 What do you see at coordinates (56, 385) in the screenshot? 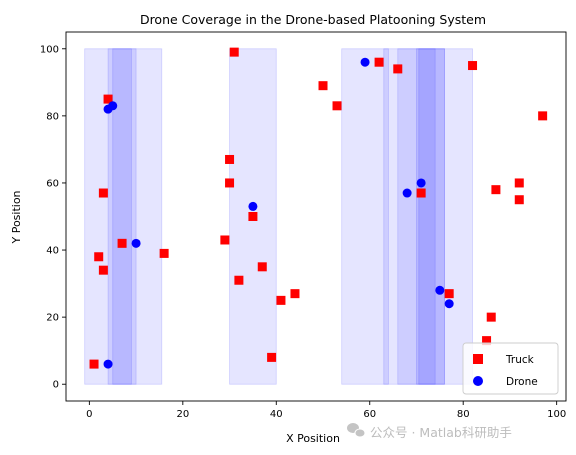
I see `y-tick-label-0: 0` at bounding box center [56, 385].